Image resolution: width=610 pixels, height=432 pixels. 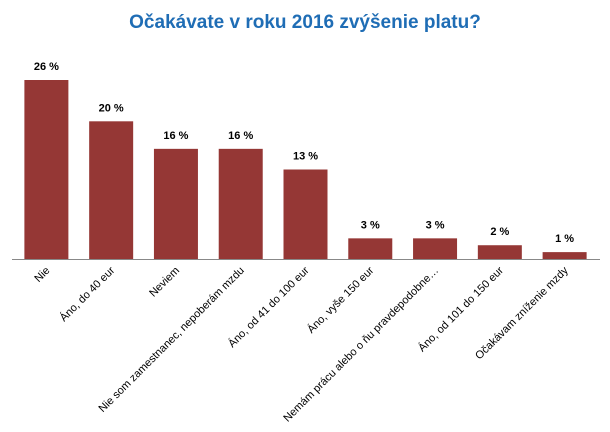 I want to click on chart-title: Očakávate v roku 2016 zvýšenie platu?, so click(x=305, y=22).